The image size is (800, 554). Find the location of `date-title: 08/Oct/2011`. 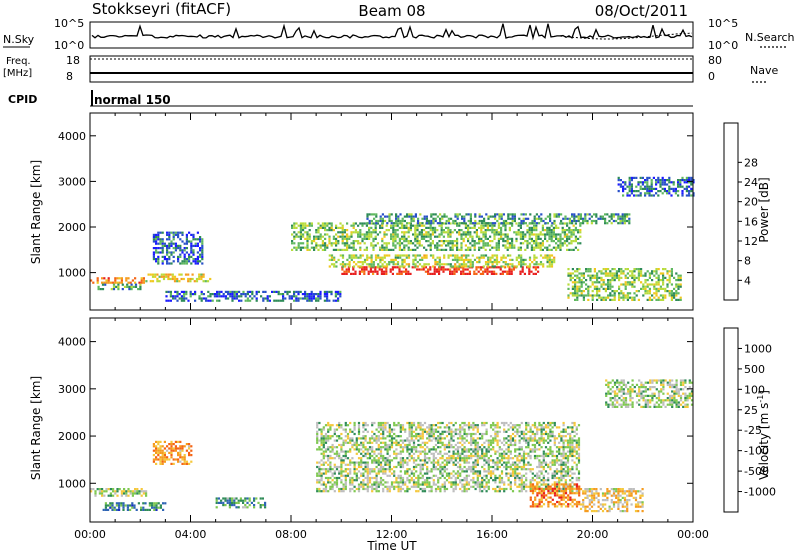

date-title: 08/Oct/2011 is located at coordinates (641, 11).